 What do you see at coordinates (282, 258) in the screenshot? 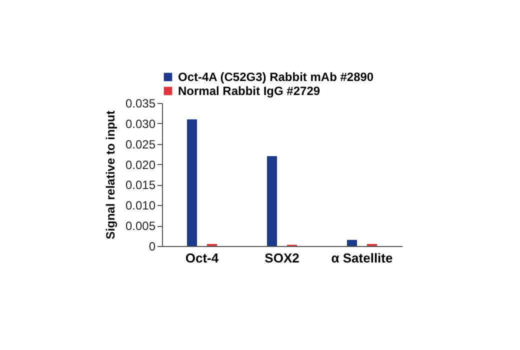
I see `x-tick-label: SOX2` at bounding box center [282, 258].